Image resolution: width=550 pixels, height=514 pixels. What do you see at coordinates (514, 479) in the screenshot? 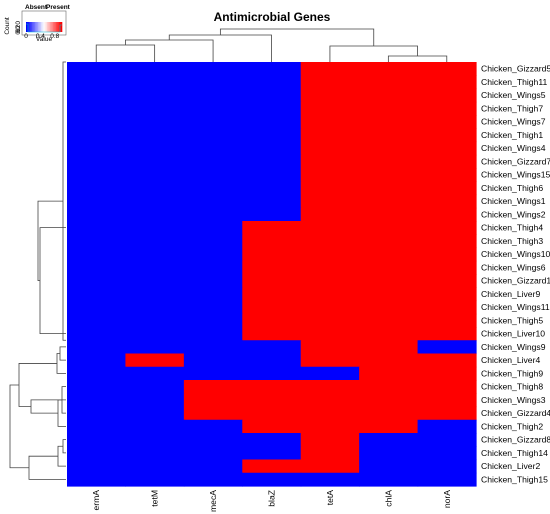
I see `row-label: Chicken_Thigh15` at bounding box center [514, 479].